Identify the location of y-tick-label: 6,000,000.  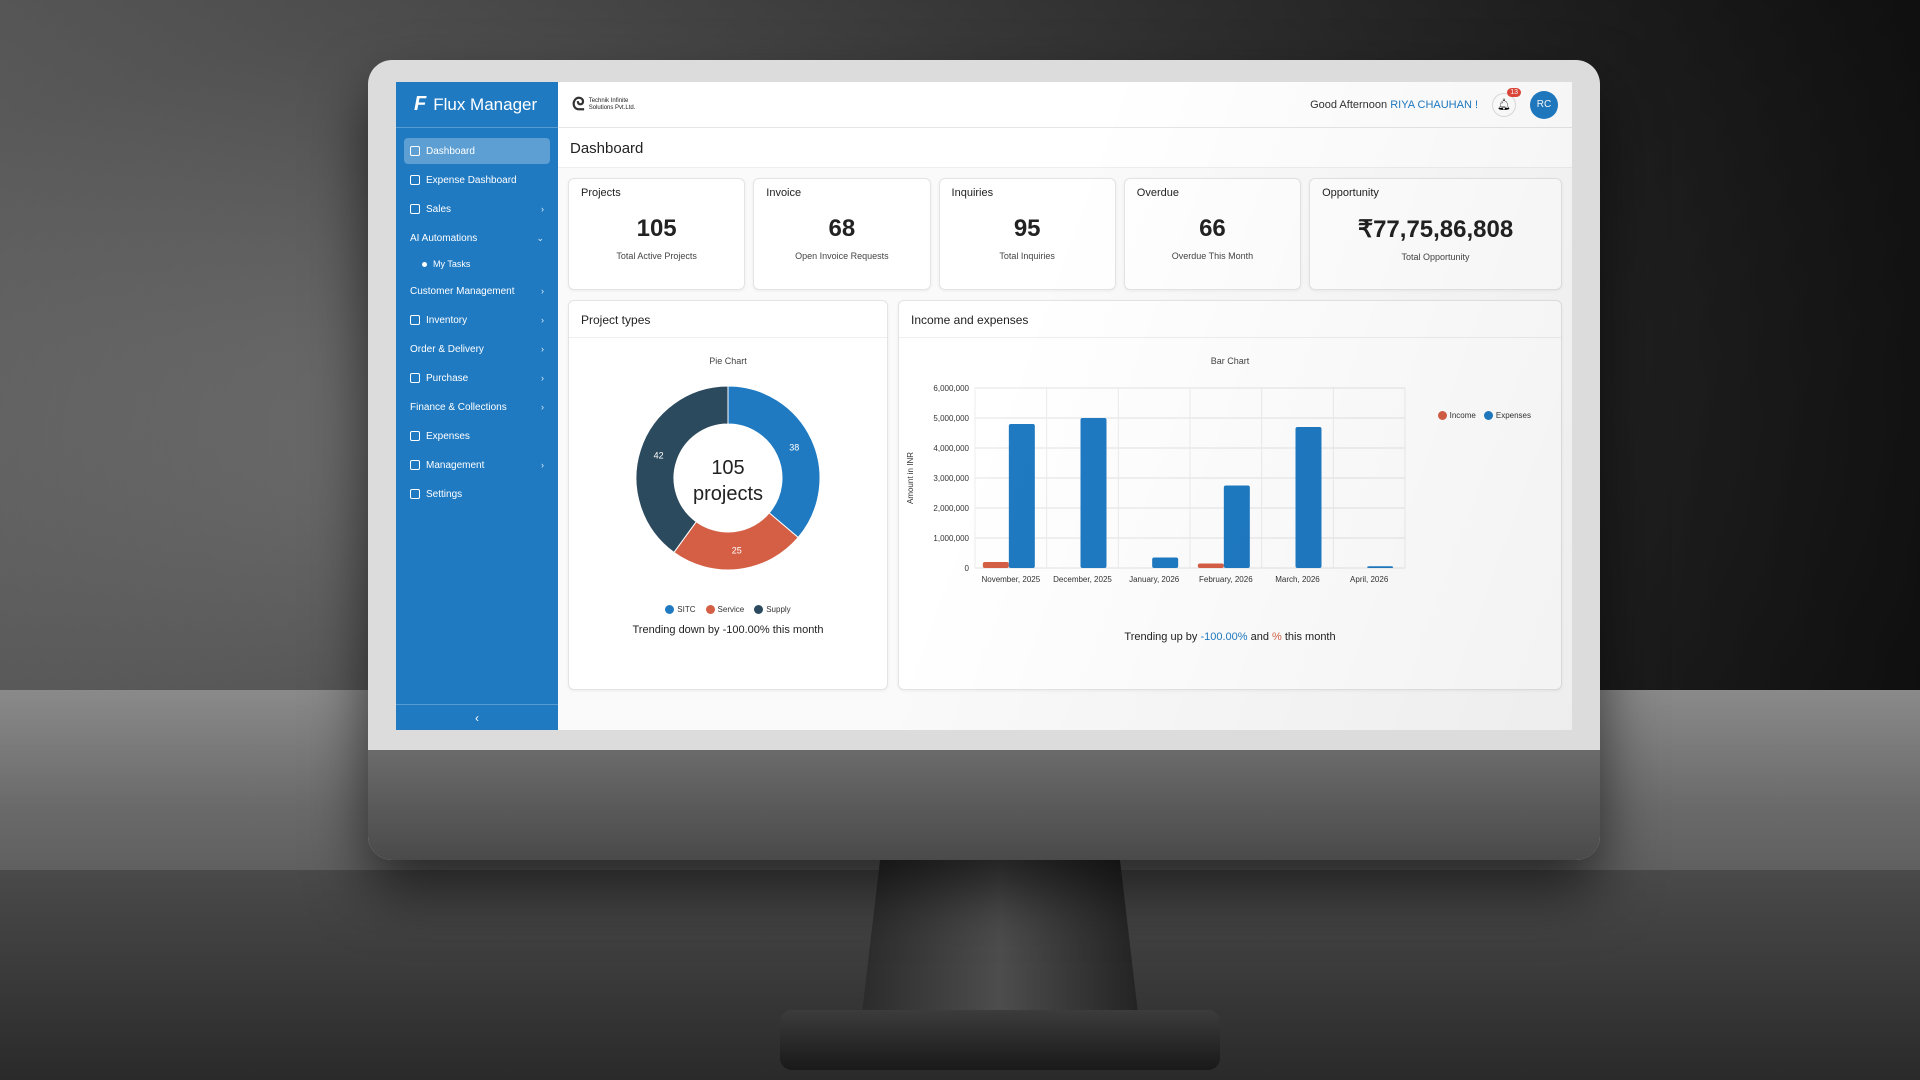
(951, 388).